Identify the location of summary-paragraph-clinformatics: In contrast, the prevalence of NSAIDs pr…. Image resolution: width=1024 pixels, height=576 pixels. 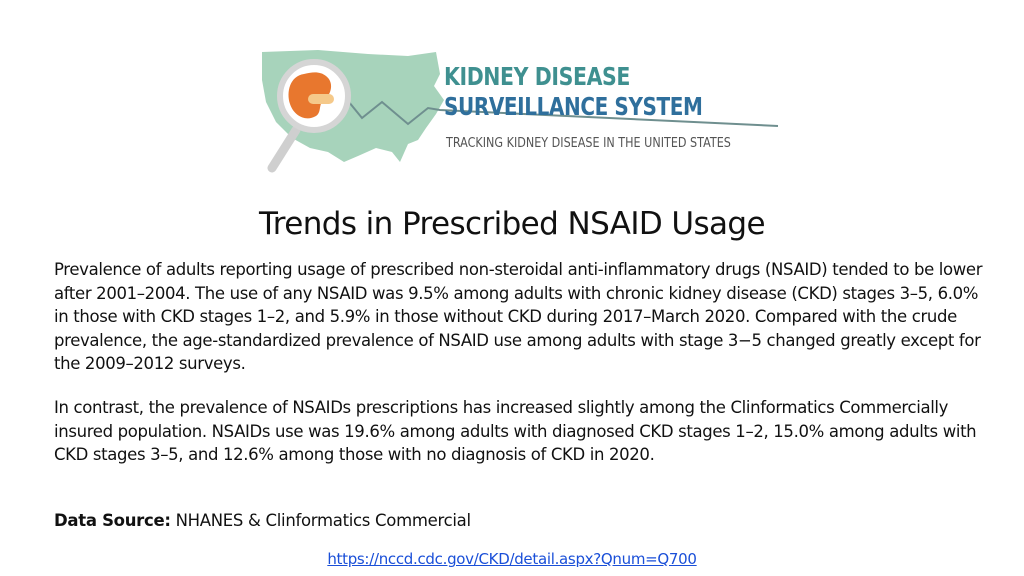
(515, 431).